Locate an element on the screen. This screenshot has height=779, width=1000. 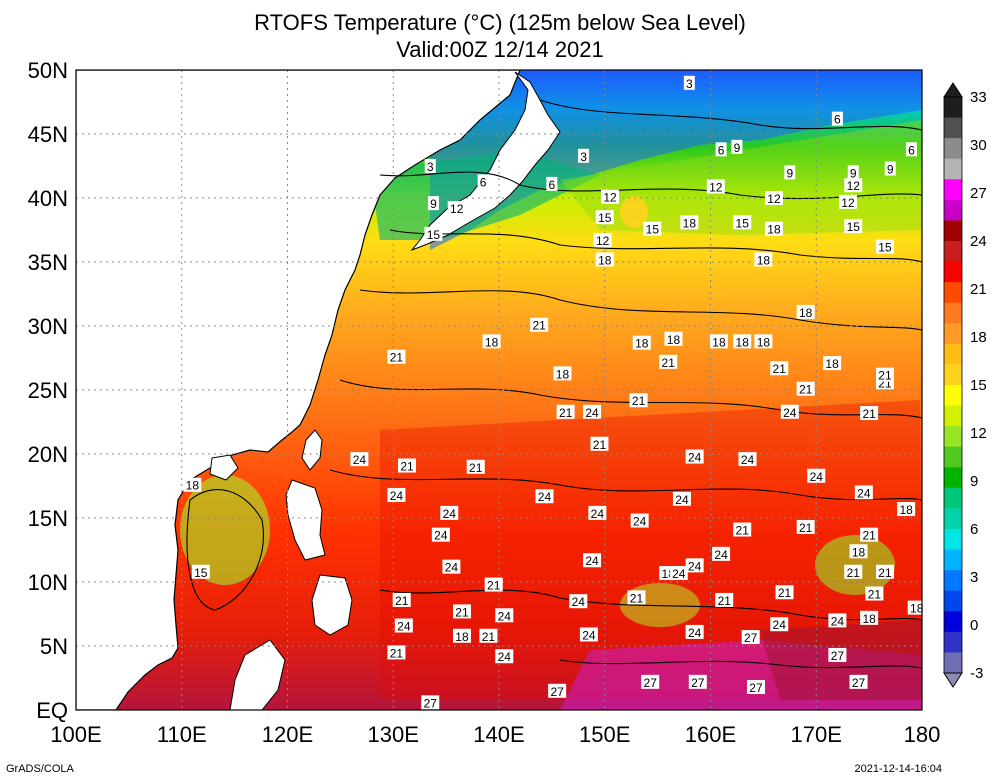
lon-tick-label: 180 is located at coordinates (922, 734).